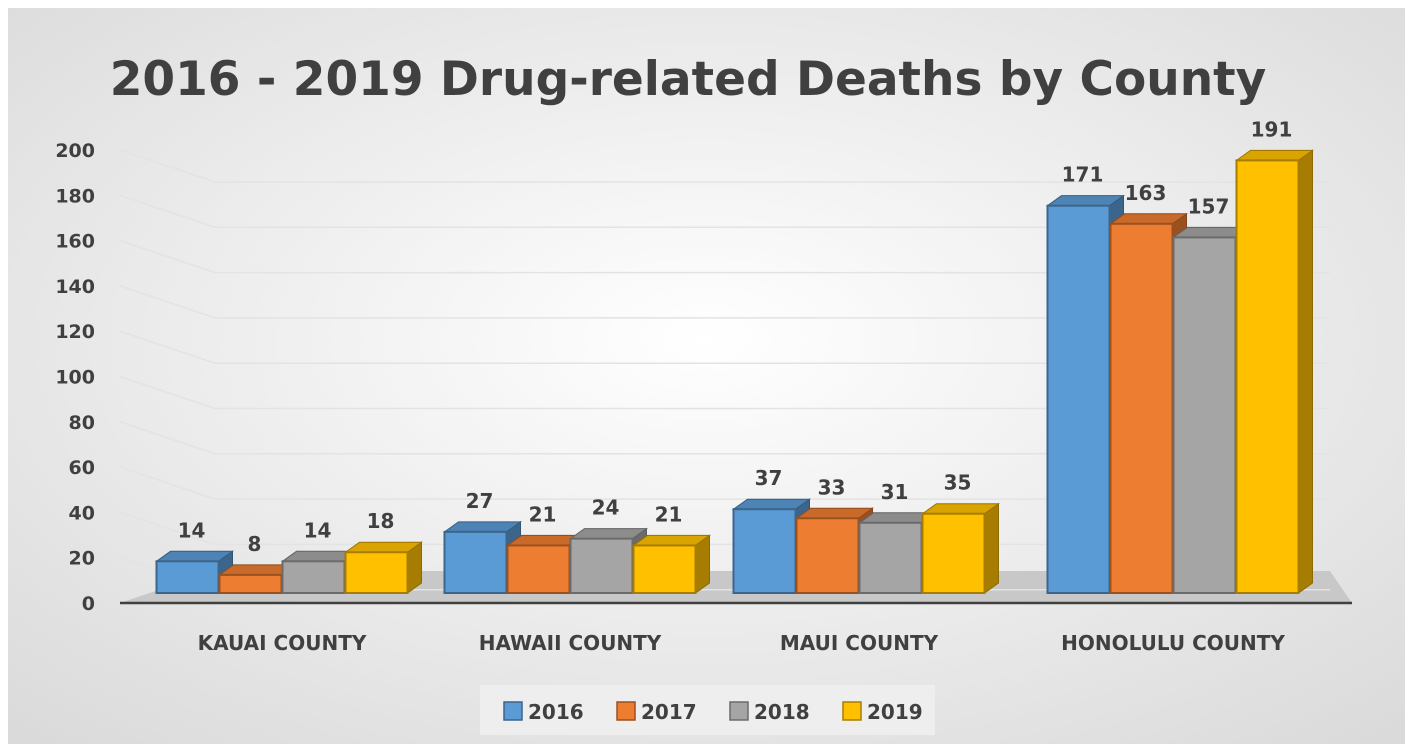 Image resolution: width=1413 pixels, height=752 pixels. Describe the element at coordinates (769, 478) in the screenshot. I see `data-label: 37` at that location.